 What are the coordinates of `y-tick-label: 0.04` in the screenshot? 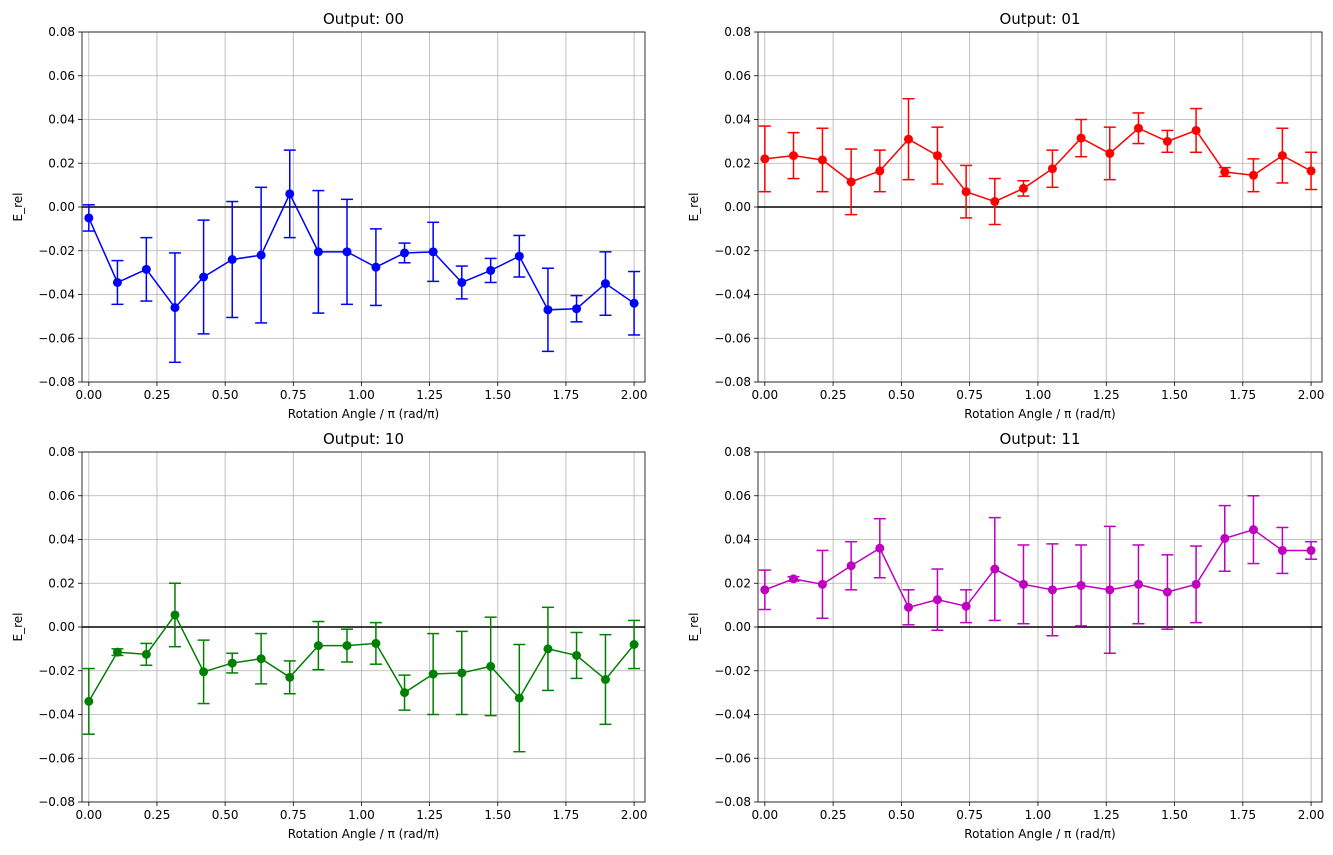 It's located at (61, 540).